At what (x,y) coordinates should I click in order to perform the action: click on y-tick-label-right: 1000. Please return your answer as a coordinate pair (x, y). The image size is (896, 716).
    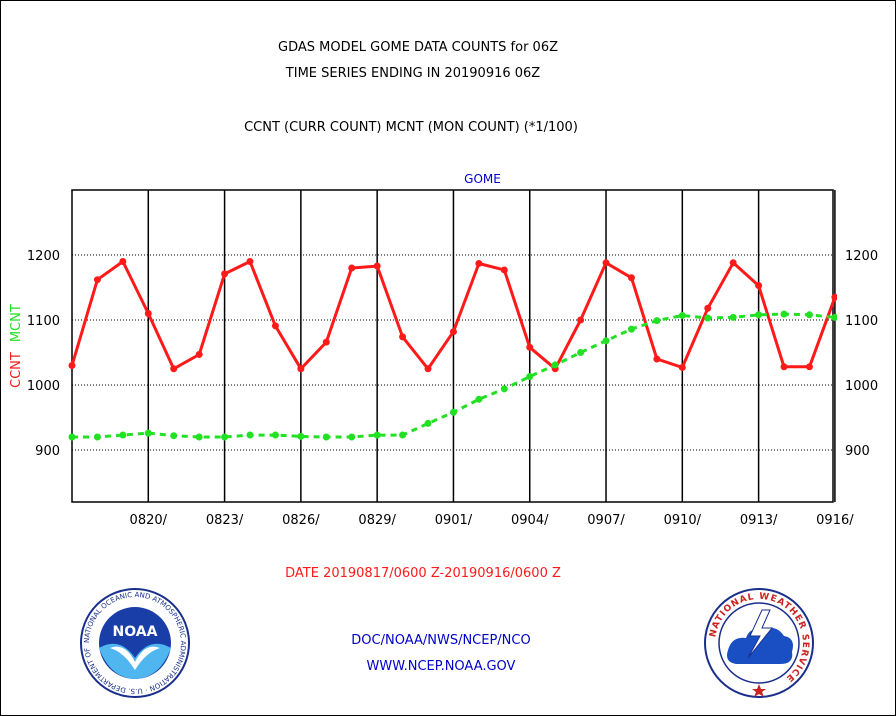
    Looking at the image, I should click on (861, 386).